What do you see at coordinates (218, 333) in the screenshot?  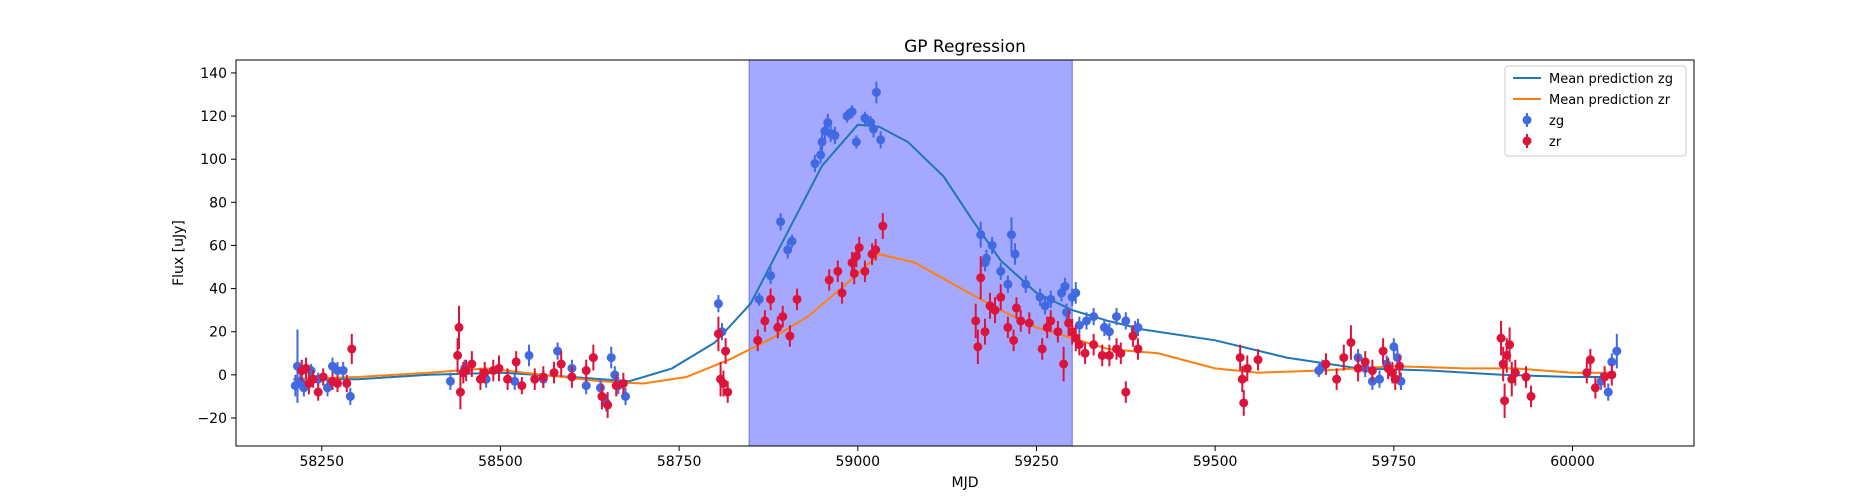 I see `y-tick-label: 20` at bounding box center [218, 333].